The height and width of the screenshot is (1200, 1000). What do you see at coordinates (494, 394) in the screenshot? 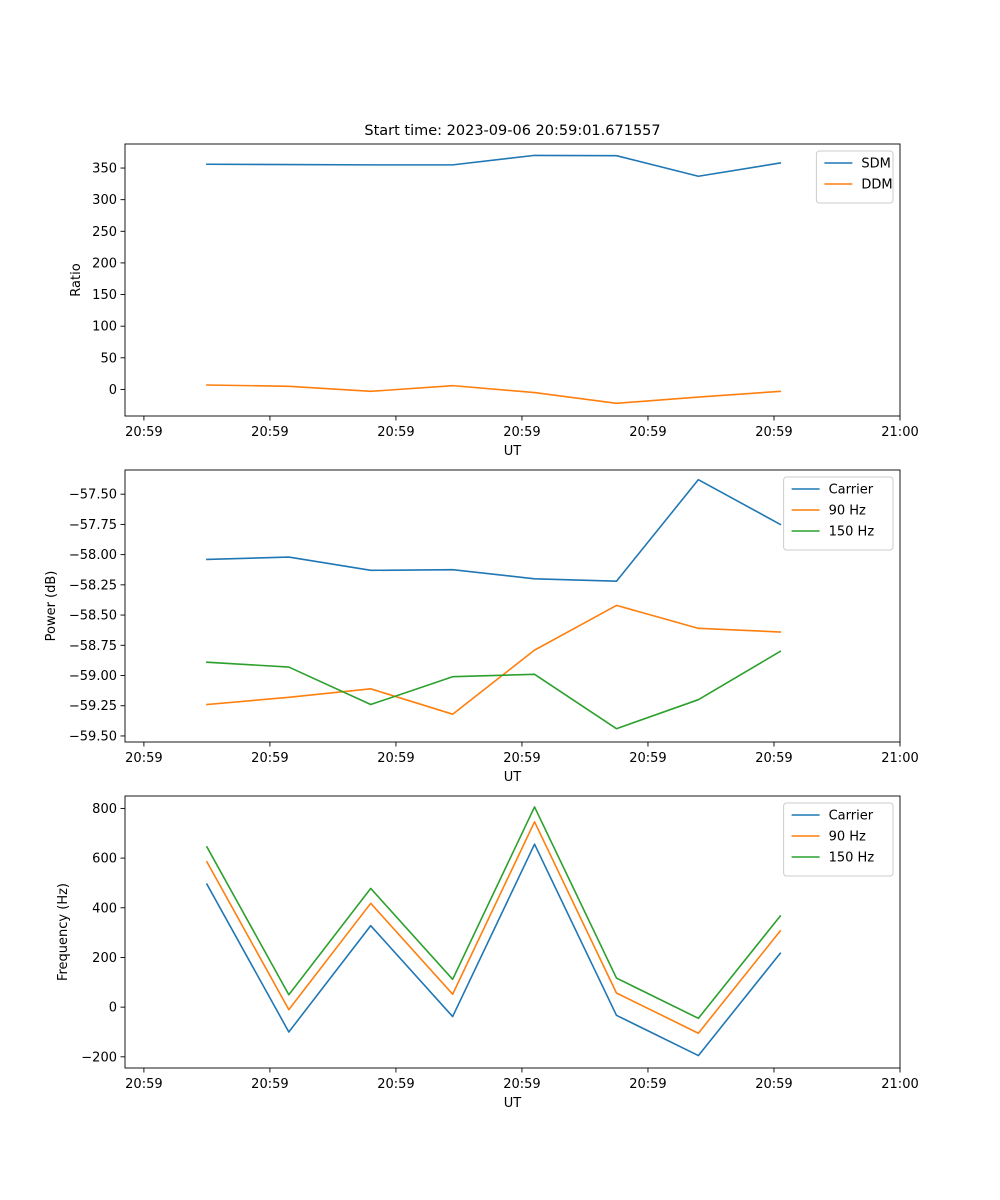
I see `series-line-ddm` at bounding box center [494, 394].